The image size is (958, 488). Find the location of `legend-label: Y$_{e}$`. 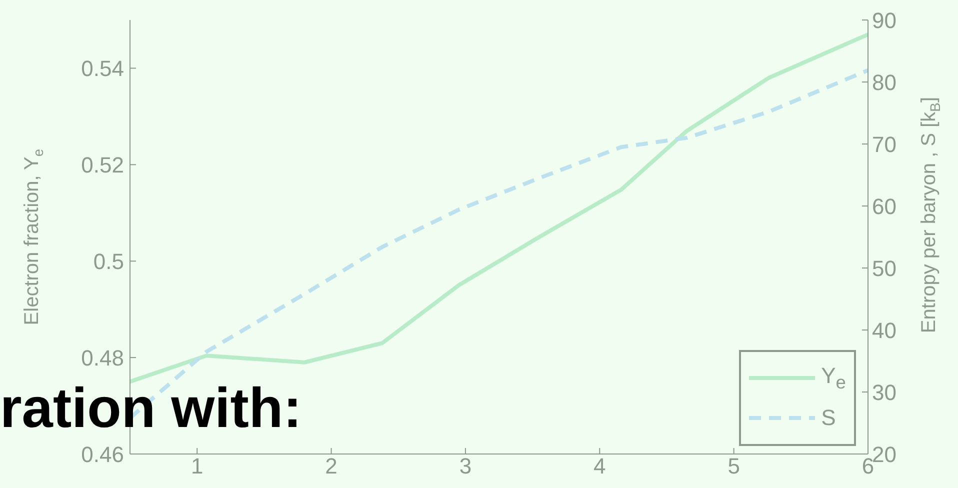

legend-label: Y$_{e}$ is located at coordinates (833, 378).